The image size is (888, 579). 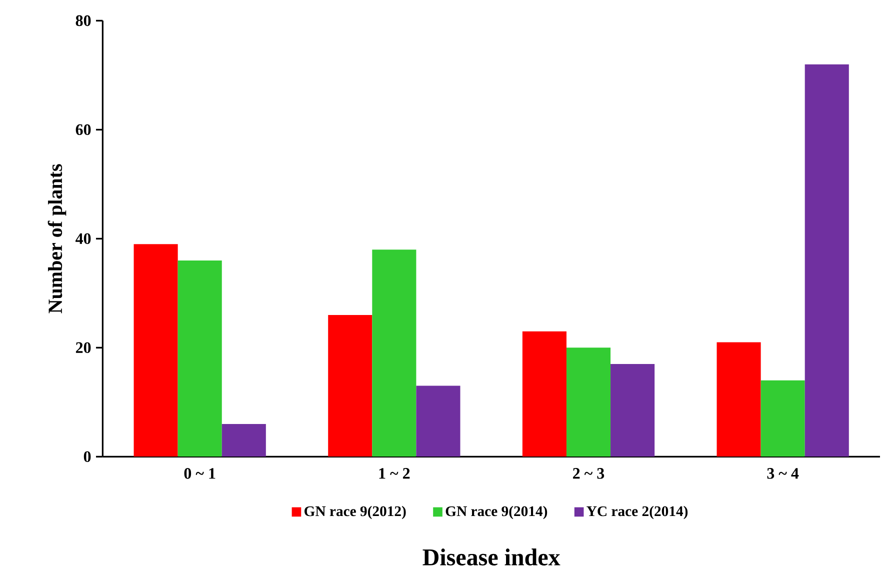 What do you see at coordinates (588, 473) in the screenshot?
I see `x-tick-label: 2 ~ 3` at bounding box center [588, 473].